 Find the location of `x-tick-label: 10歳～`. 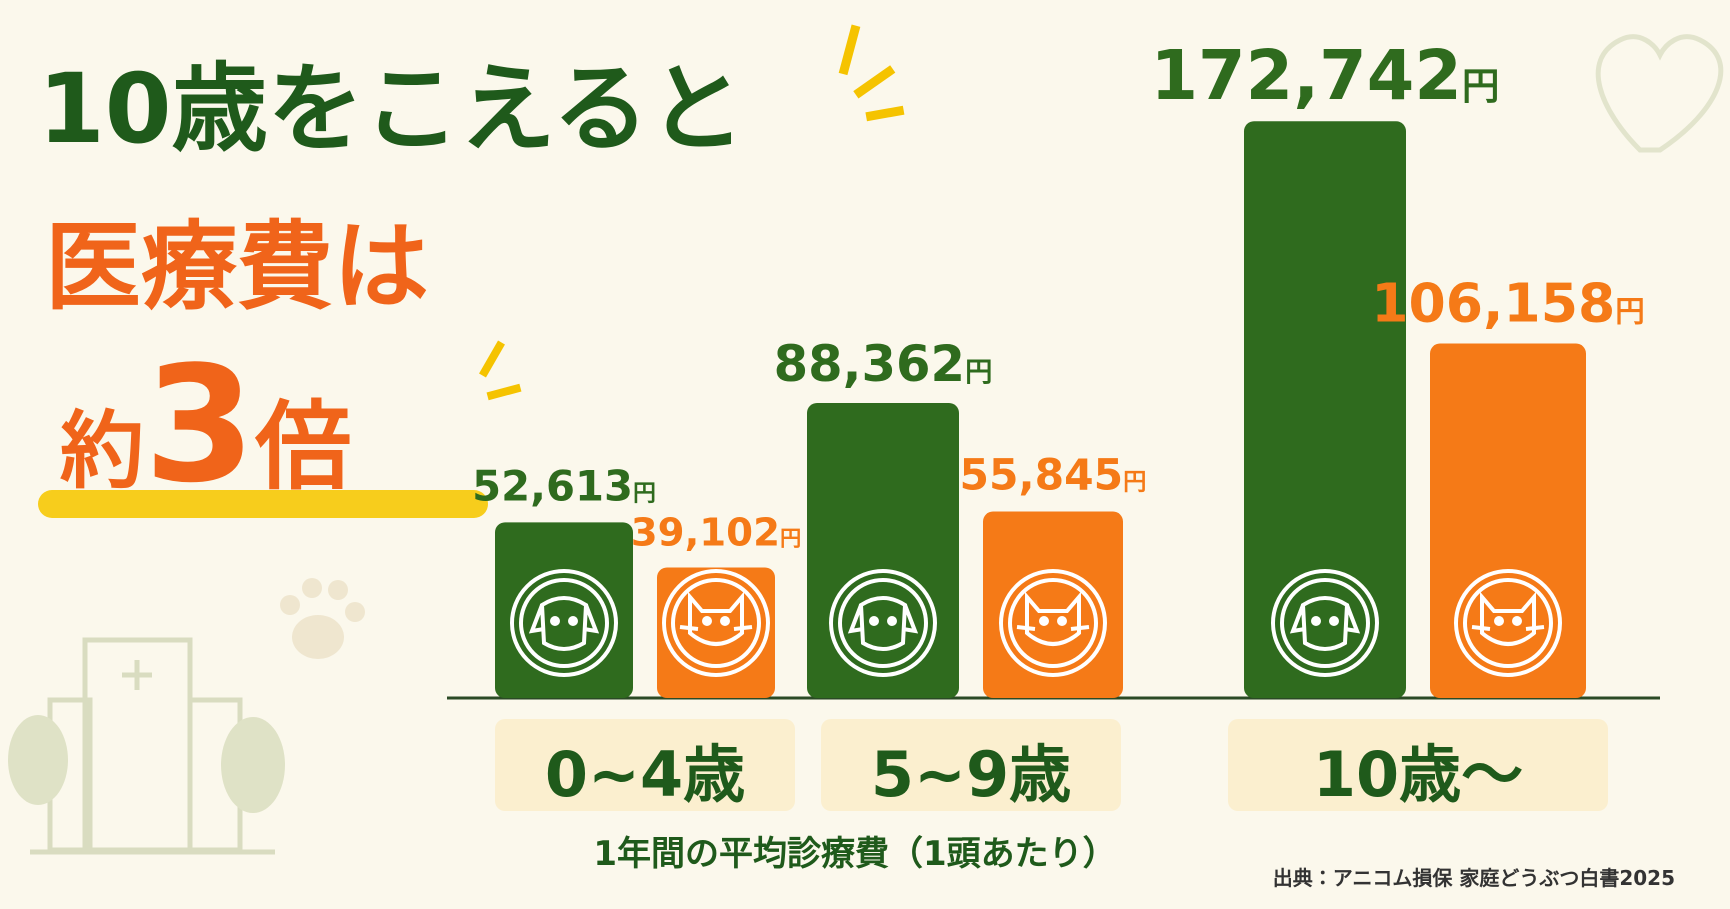

x-tick-label: 10歳～ is located at coordinates (1418, 774).